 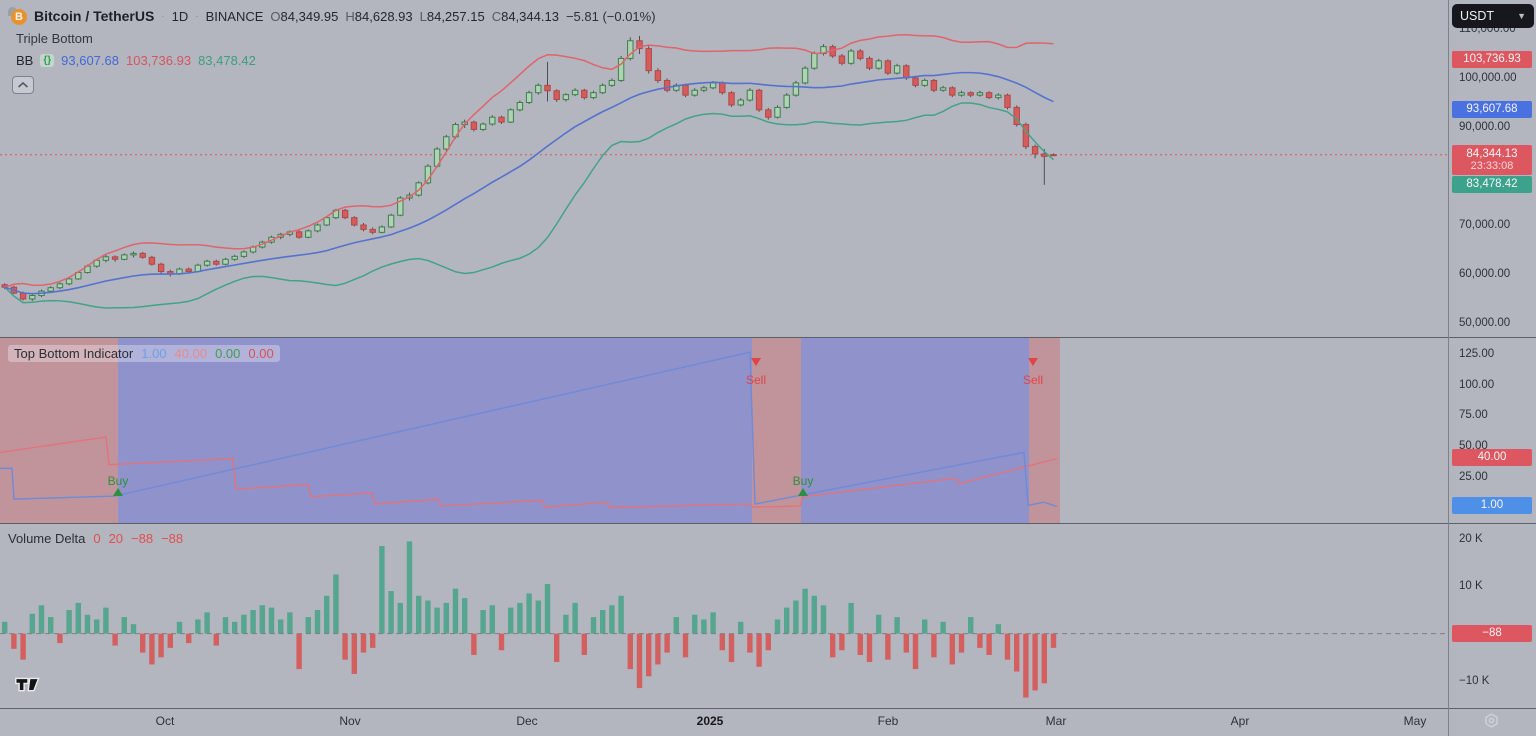 What do you see at coordinates (529, 619) in the screenshot?
I see `volume-delta-bars` at bounding box center [529, 619].